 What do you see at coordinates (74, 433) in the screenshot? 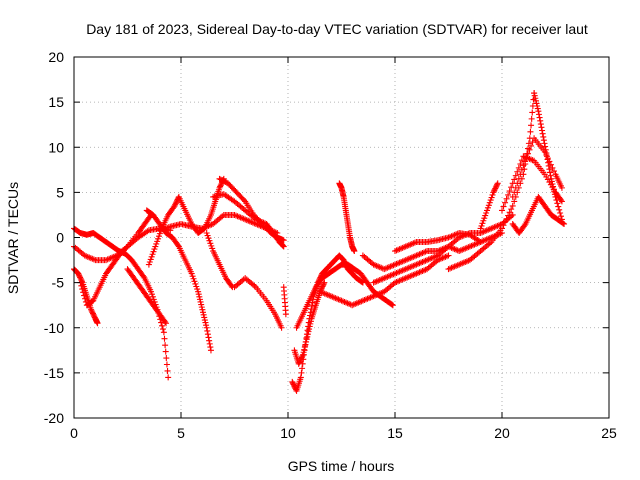
I see `x-tick-label: 0` at bounding box center [74, 433].